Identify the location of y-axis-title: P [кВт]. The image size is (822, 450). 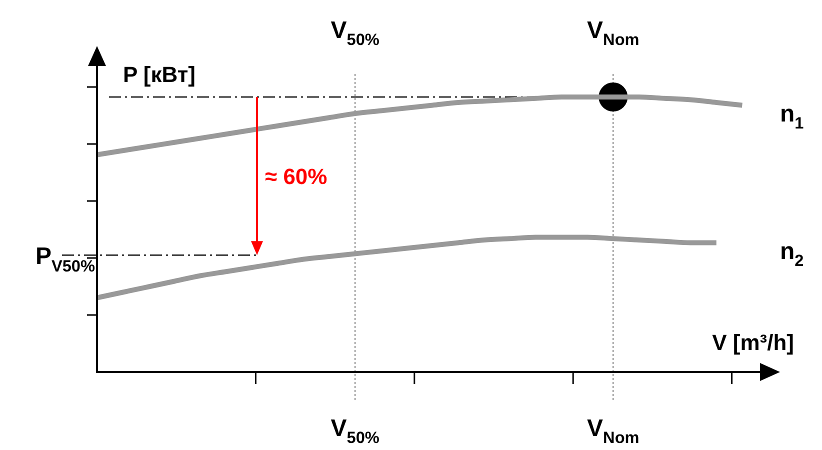
(159, 74).